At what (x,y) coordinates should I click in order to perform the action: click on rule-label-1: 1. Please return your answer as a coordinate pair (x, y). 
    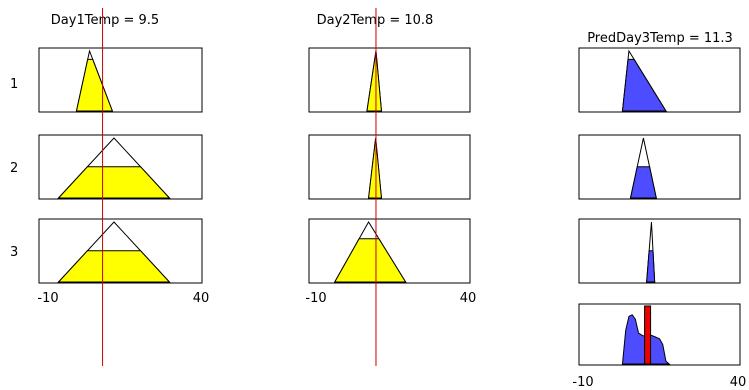
    Looking at the image, I should click on (14, 84).